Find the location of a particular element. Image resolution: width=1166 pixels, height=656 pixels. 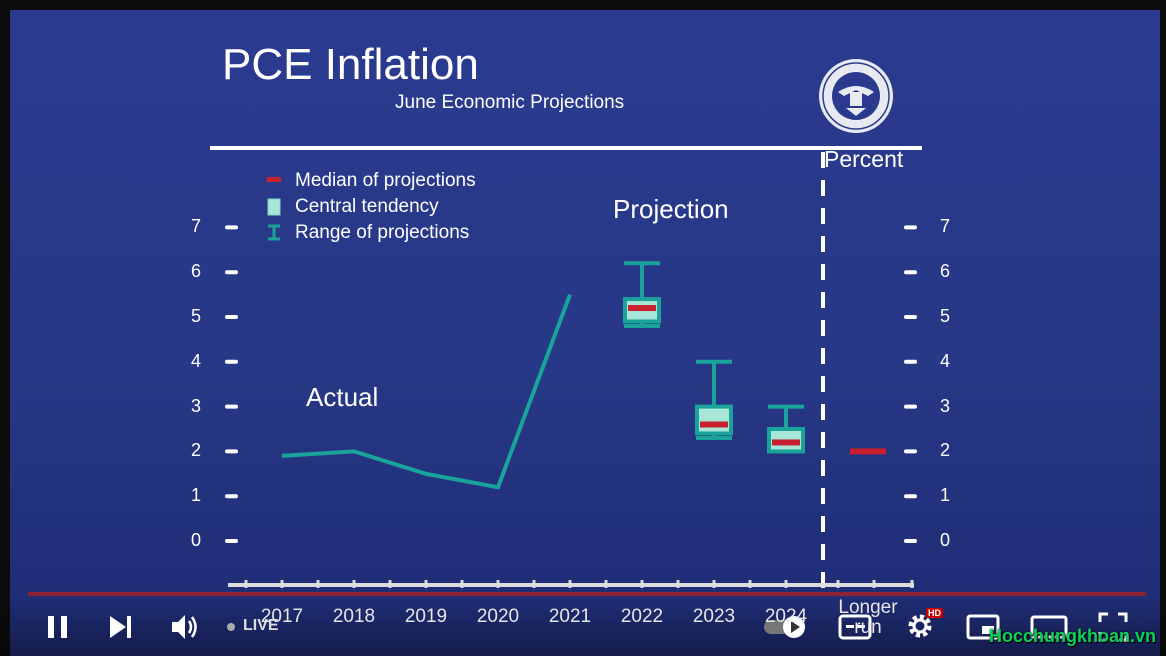

y-tick-label-left: 5 is located at coordinates (196, 316).